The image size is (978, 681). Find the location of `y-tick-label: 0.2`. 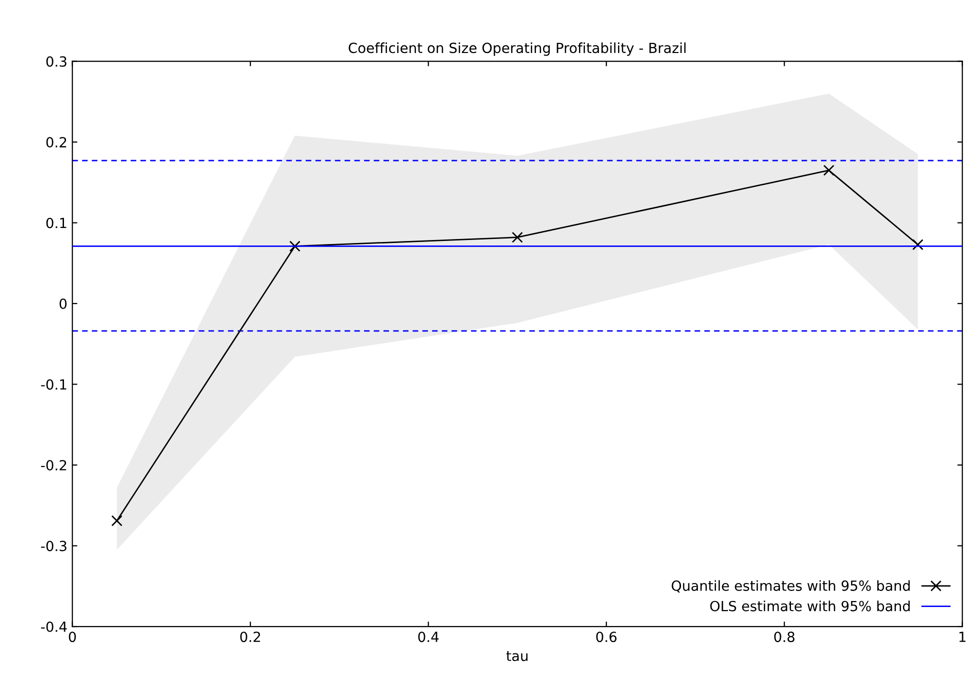

y-tick-label: 0.2 is located at coordinates (56, 142).